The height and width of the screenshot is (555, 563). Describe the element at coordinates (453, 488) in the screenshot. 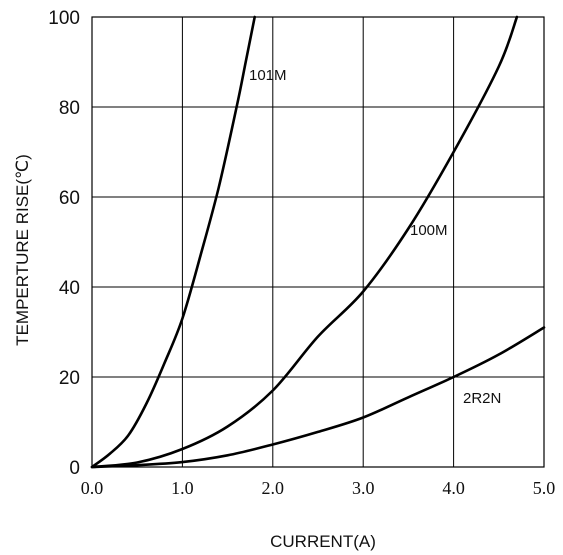

I see `x-tick-label: 4.0` at that location.